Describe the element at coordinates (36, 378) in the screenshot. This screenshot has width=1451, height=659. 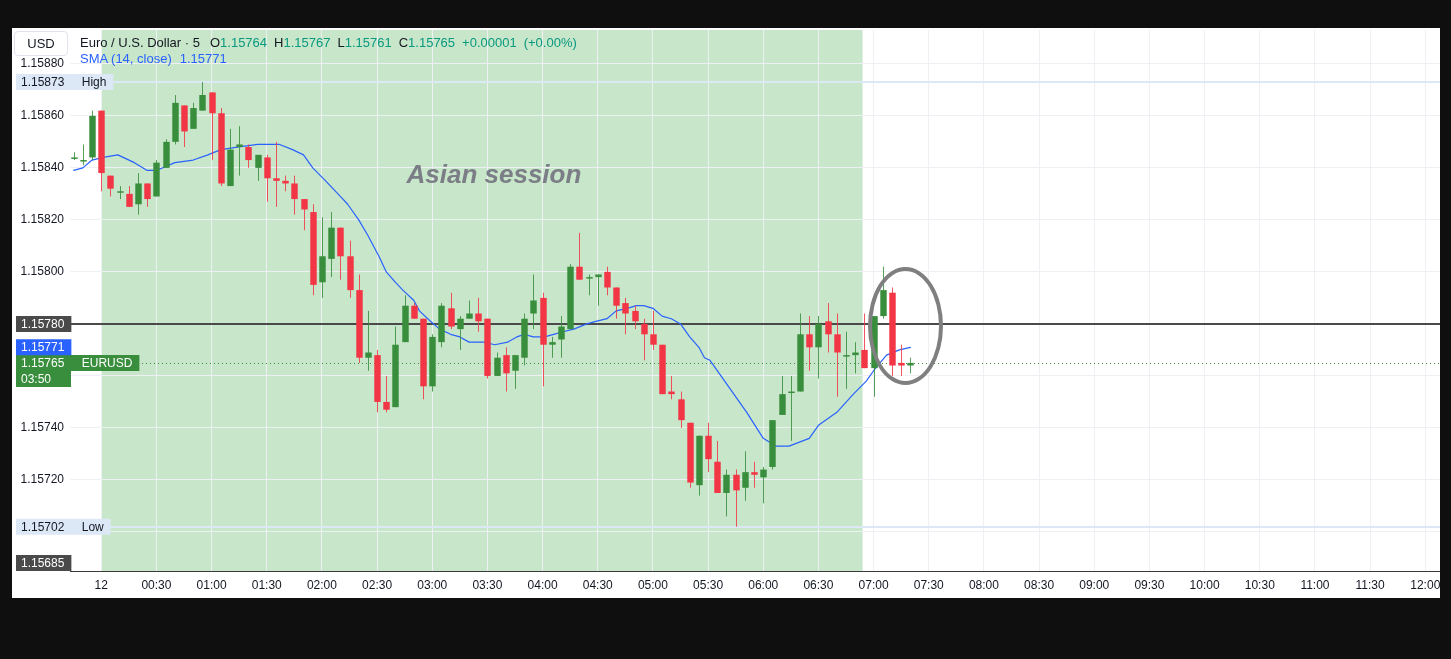
I see `text: 03:50` at that location.